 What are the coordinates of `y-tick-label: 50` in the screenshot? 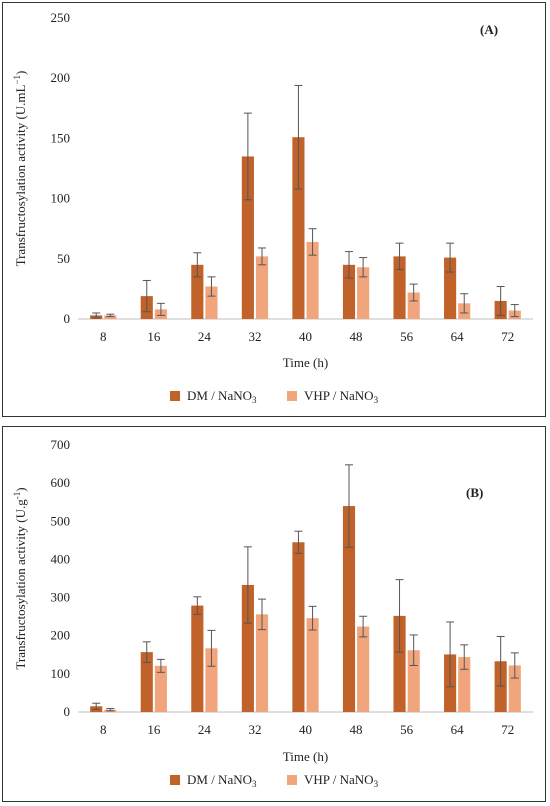 It's located at (63, 258).